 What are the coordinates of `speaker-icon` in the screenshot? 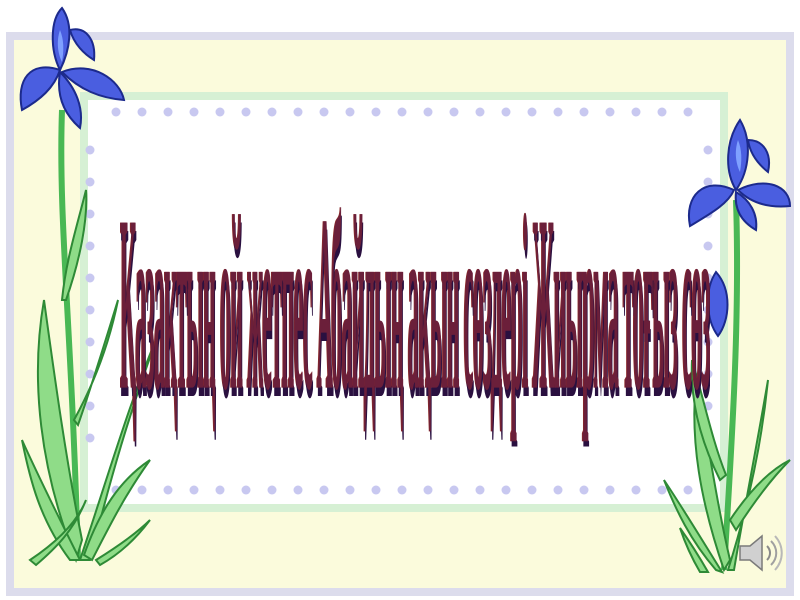 It's located at (759, 553).